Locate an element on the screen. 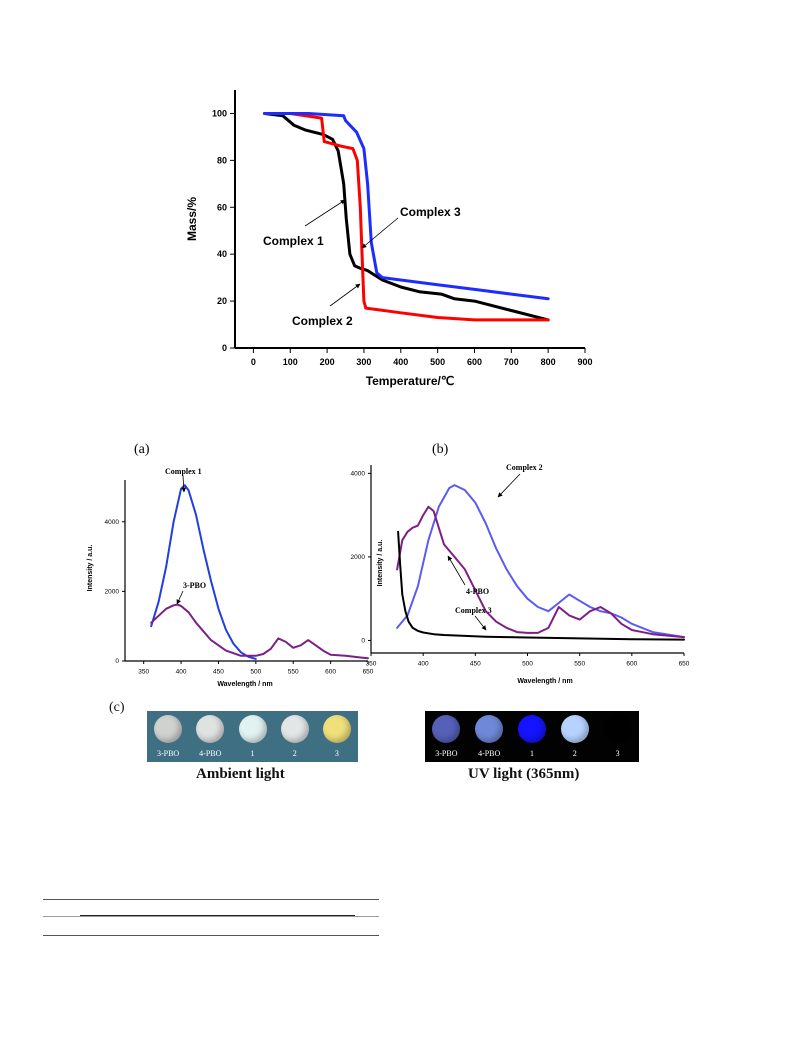  chart2-y-axis-label: Intensity / a.u. is located at coordinates (90, 568).